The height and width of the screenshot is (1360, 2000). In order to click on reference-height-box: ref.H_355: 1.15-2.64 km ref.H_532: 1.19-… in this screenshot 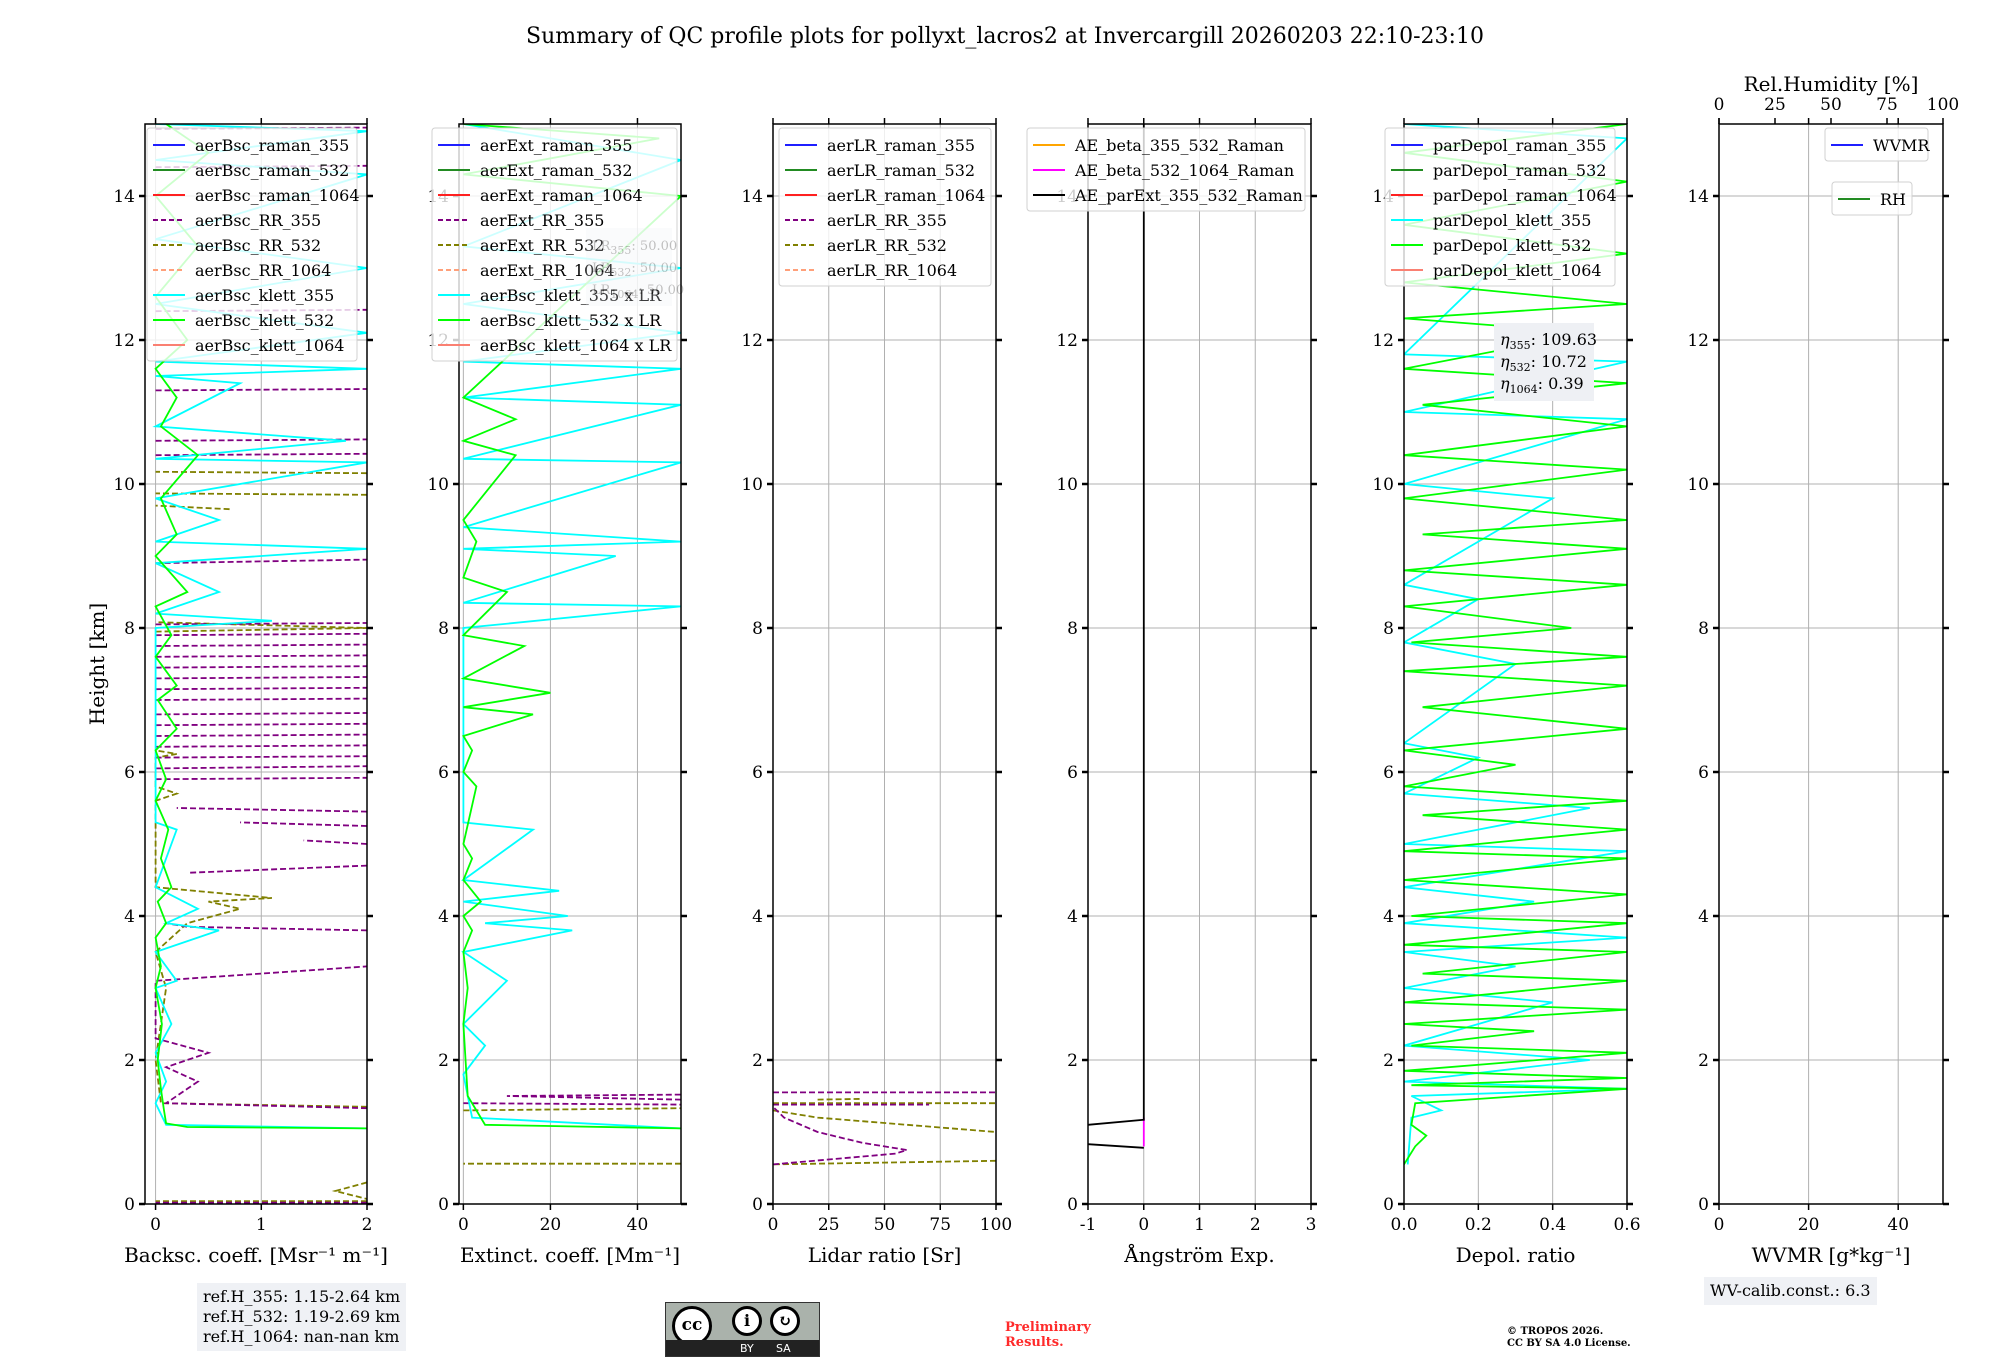, I will do `click(302, 1317)`.